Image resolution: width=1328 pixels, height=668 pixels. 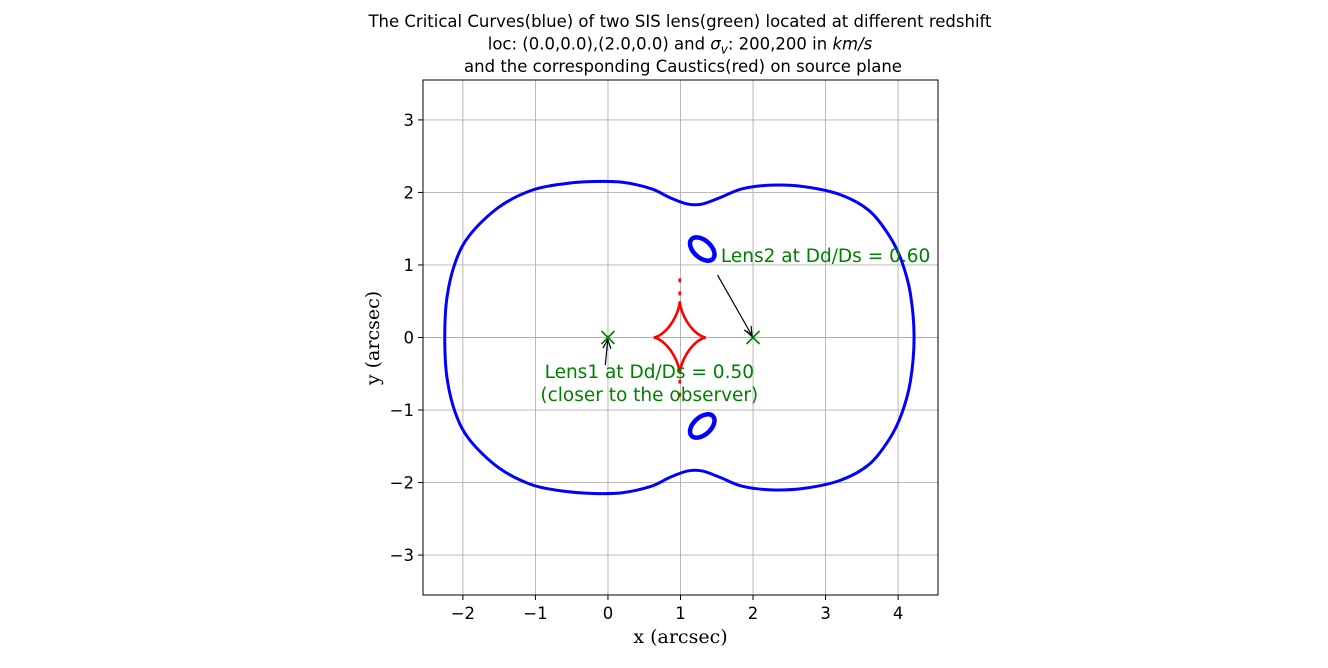 I want to click on lens-annotation: Lens2 at Dd/Ds = 0.60, so click(x=825, y=256).